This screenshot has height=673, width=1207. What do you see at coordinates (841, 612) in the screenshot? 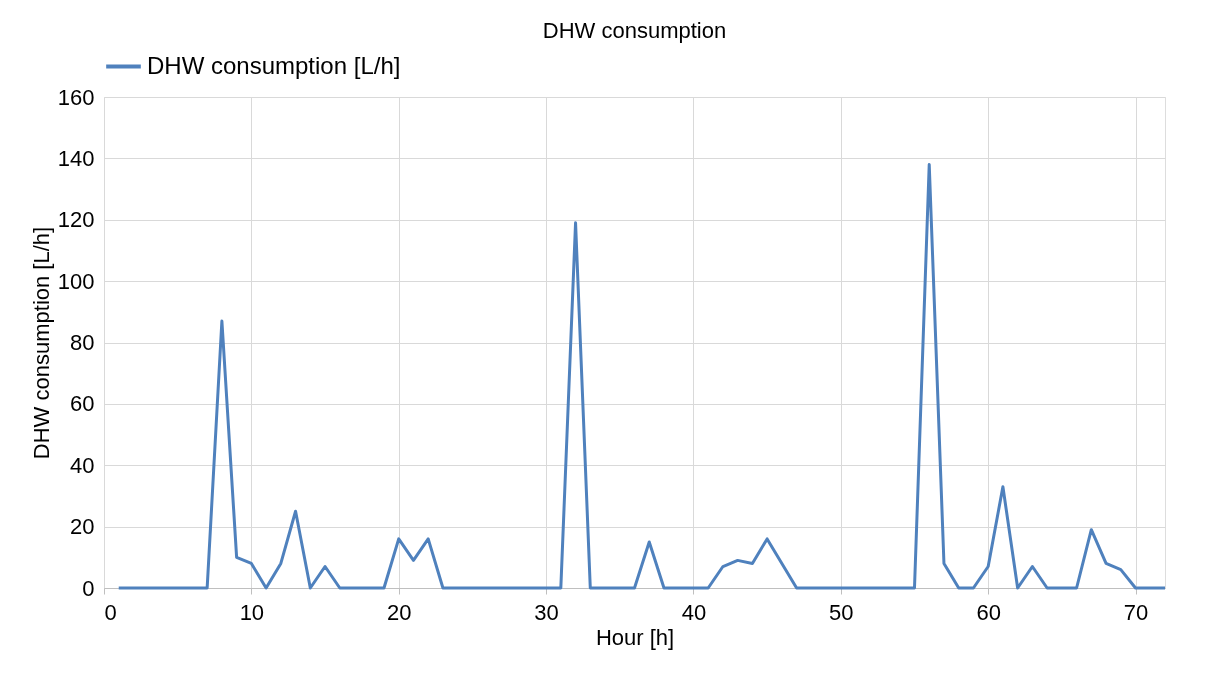
I see `x-tick-label: 50` at bounding box center [841, 612].